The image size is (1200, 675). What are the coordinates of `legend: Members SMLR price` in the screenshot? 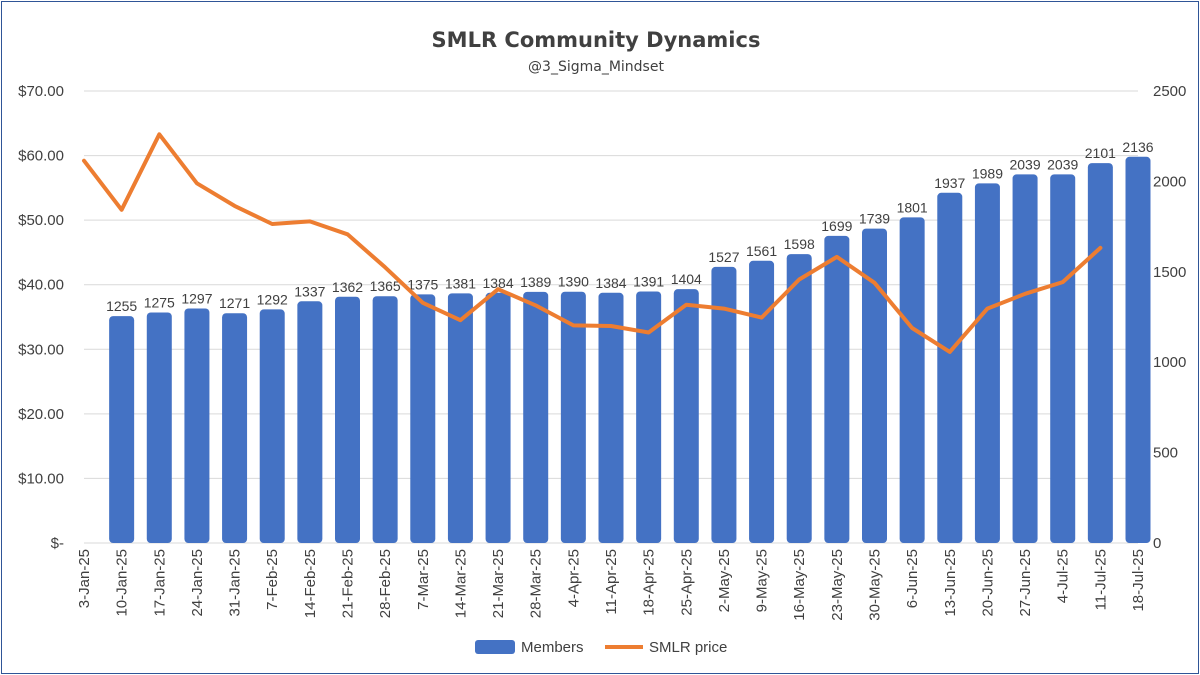 It's located at (601, 647).